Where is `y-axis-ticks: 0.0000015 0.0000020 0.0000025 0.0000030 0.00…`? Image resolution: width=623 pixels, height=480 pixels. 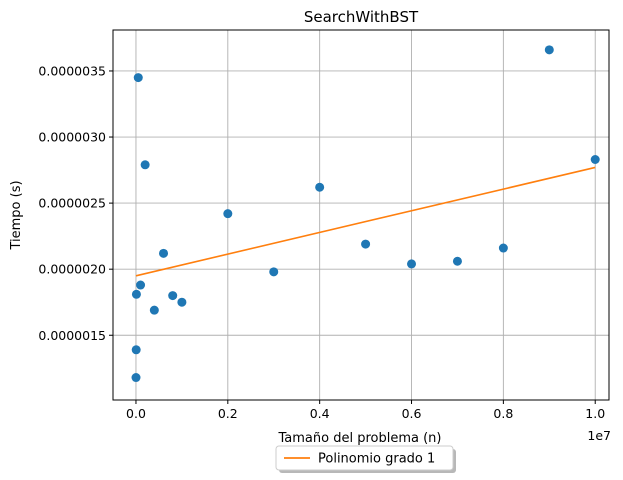
y-axis-ticks: 0.0000015 0.0000020 0.0000025 0.0000030 0.00… is located at coordinates (75, 203).